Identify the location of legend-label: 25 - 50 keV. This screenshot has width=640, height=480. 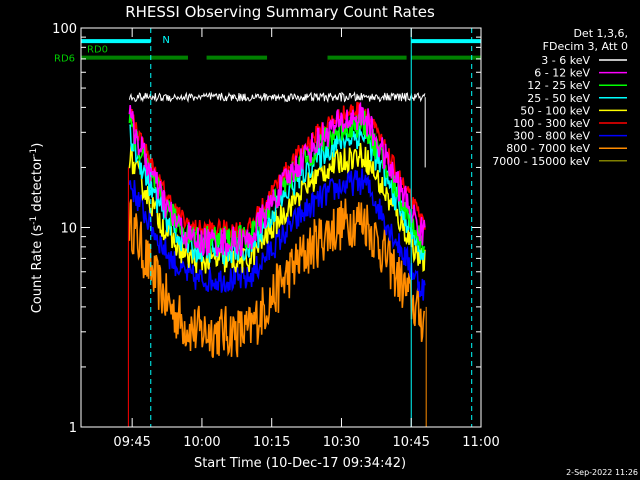
(558, 98).